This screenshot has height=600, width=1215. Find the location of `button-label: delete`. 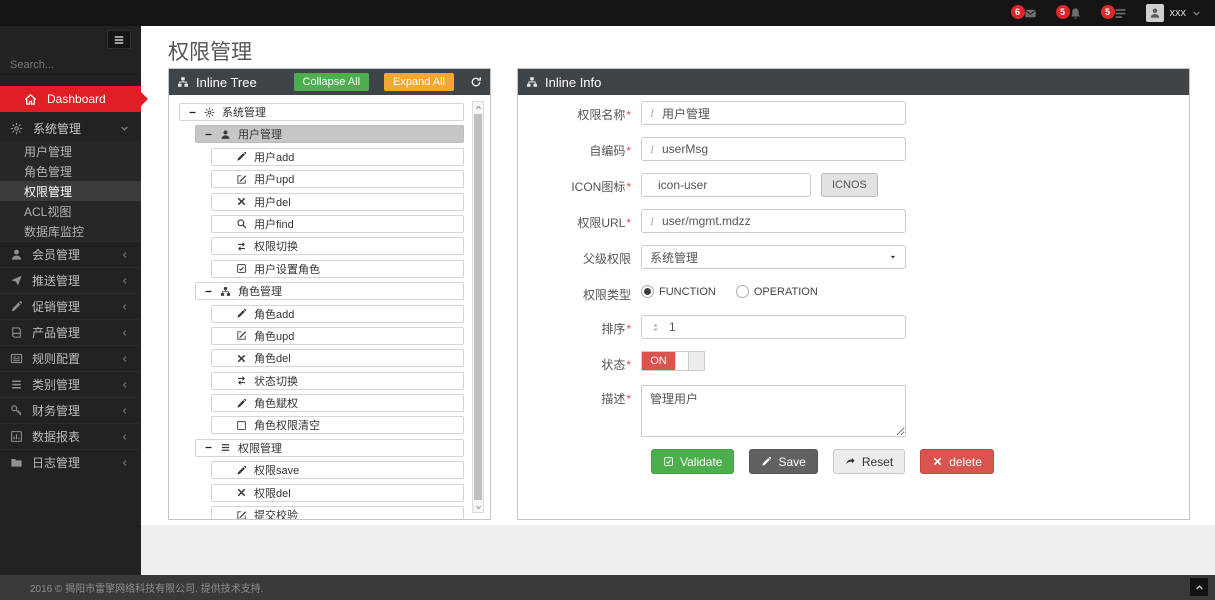

button-label: delete is located at coordinates (965, 461).